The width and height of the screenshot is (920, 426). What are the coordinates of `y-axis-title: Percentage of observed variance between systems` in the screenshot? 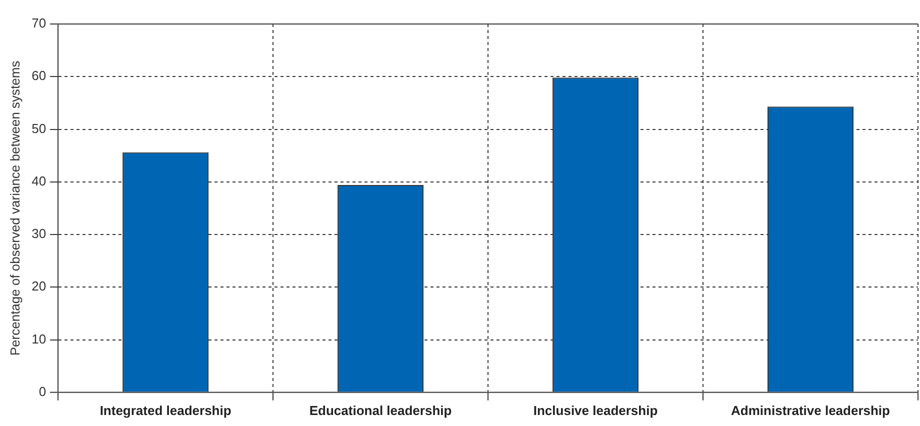 It's located at (14, 208).